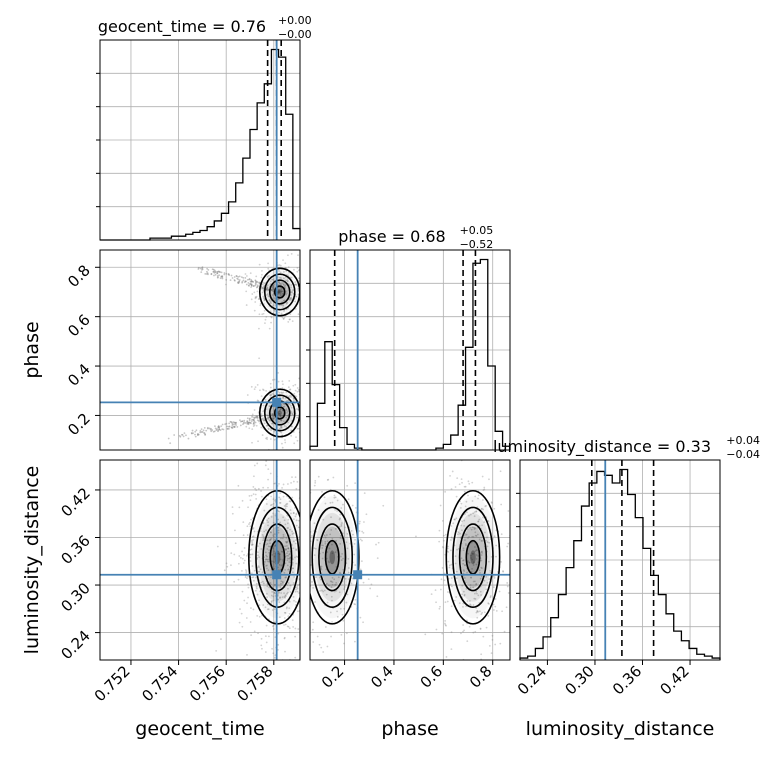  I want to click on x-tick-label: 0.4, so click(382, 677).